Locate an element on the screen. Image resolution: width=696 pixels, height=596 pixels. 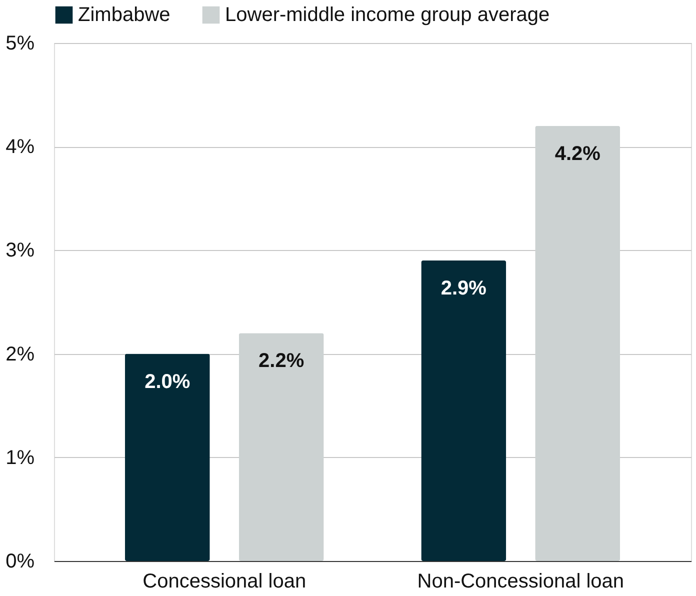
x-tick-label: Concessional loan is located at coordinates (224, 581).